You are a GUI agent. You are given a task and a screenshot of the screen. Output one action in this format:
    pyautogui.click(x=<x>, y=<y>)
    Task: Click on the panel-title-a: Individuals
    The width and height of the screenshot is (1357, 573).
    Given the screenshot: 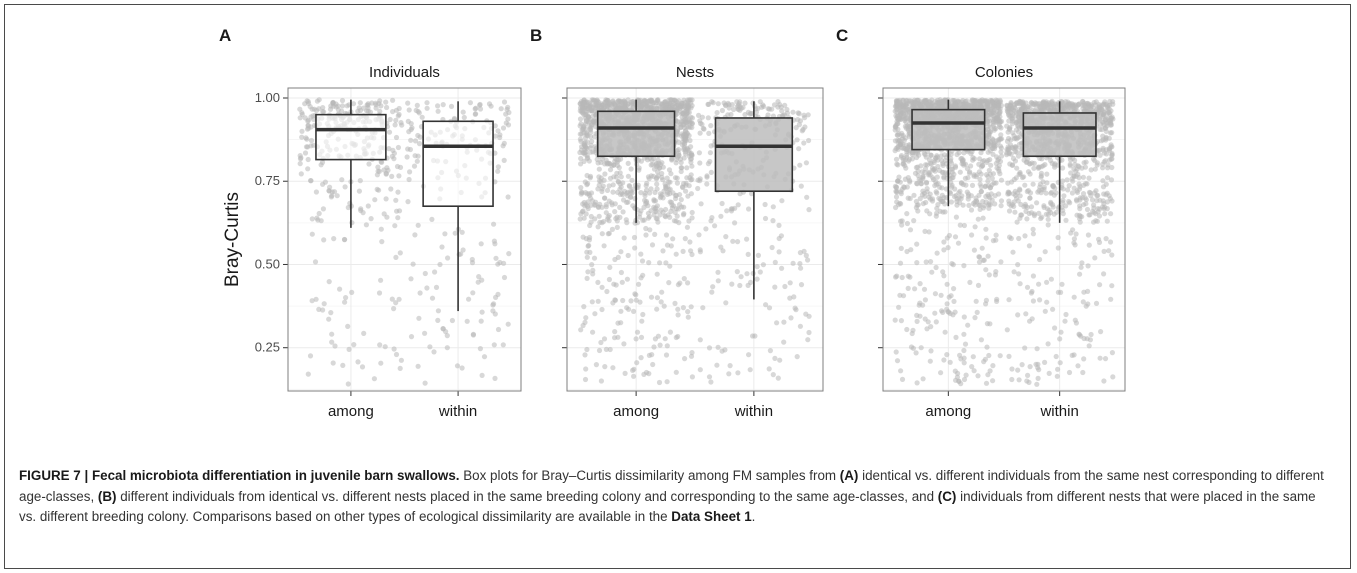 What is the action you would take?
    pyautogui.click(x=404, y=72)
    